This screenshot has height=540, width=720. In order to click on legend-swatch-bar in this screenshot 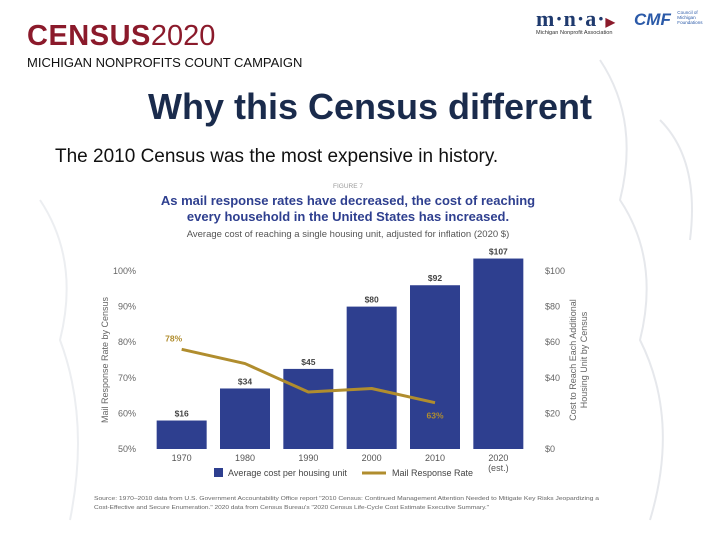, I will do `click(218, 472)`.